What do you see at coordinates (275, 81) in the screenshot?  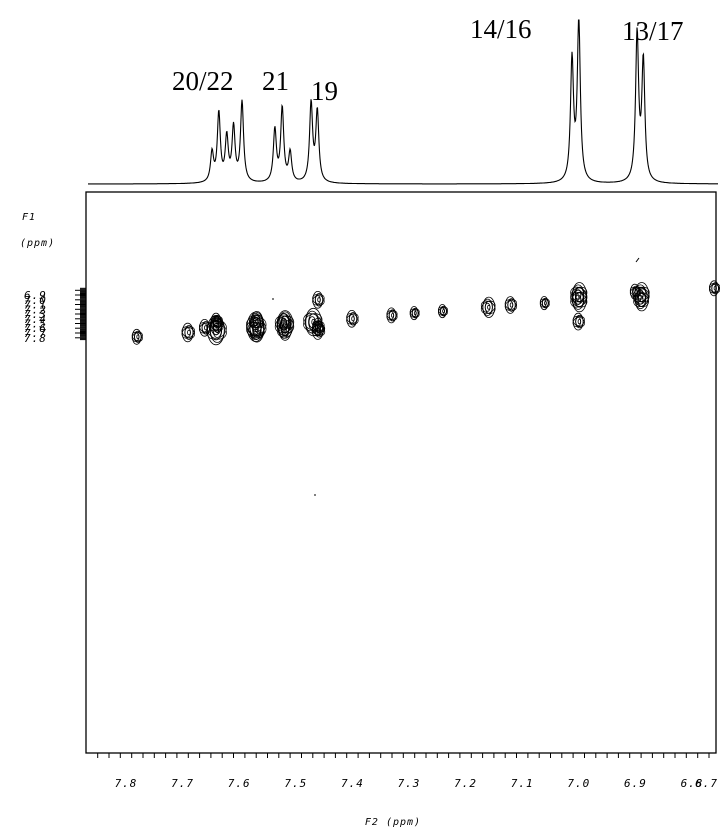 I see `peak-label-21: 21` at bounding box center [275, 81].